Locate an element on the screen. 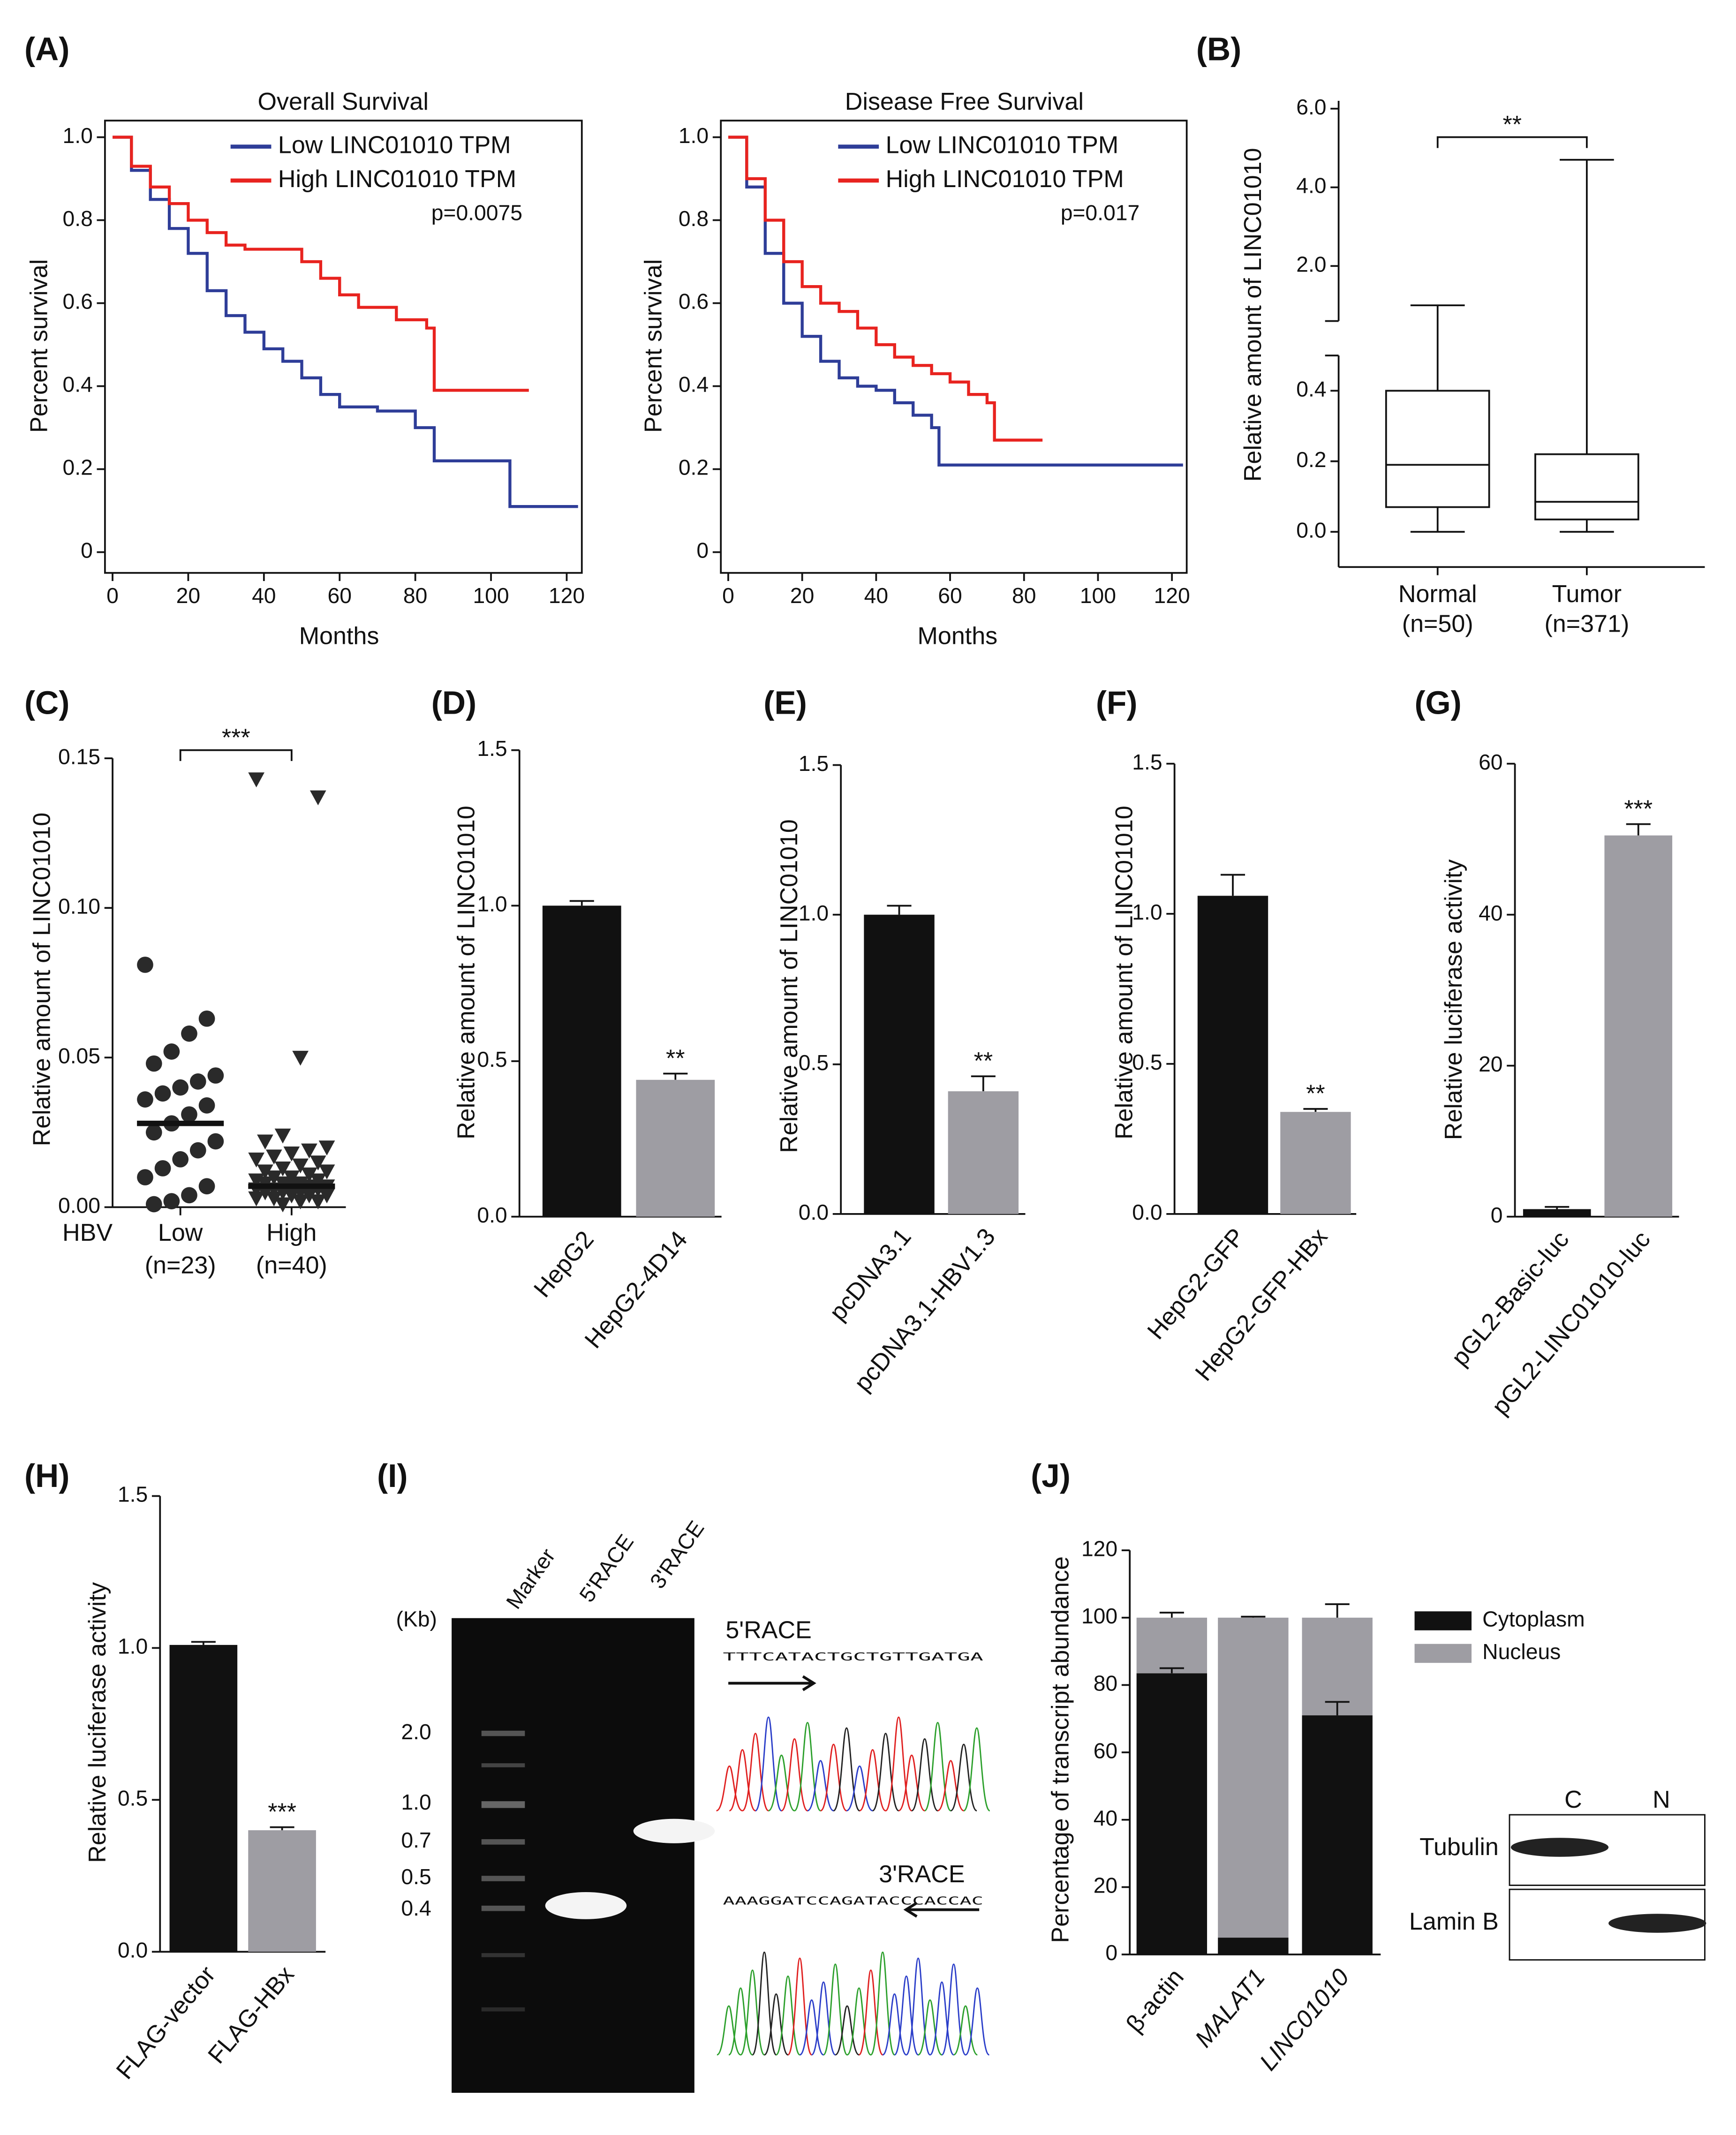 The height and width of the screenshot is (2135, 1736). panel-label: (J) is located at coordinates (1051, 1475).